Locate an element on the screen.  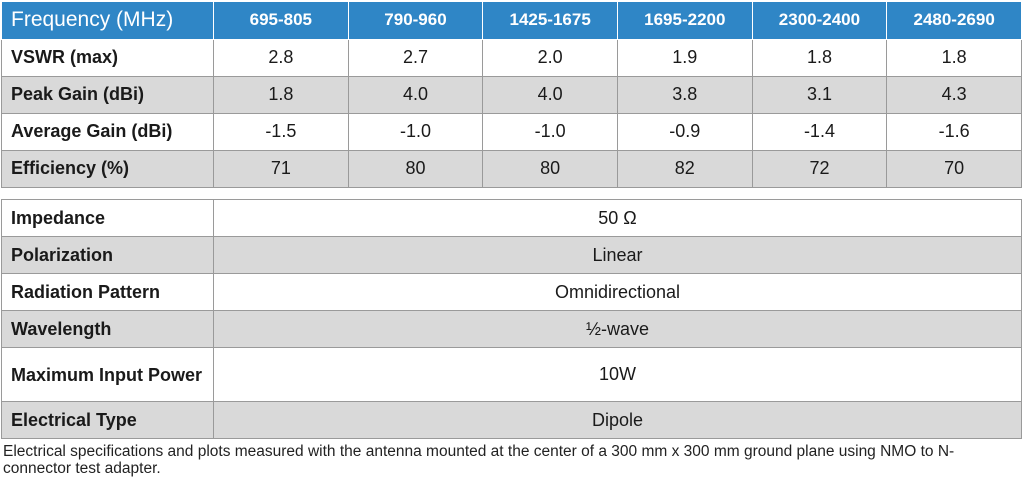
band-header: 1695-2200 is located at coordinates (684, 21).